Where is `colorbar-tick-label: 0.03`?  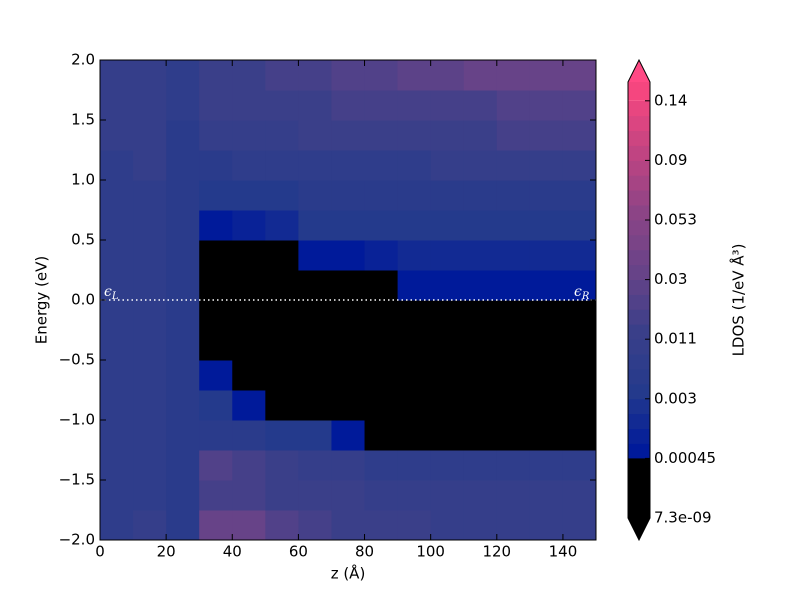
colorbar-tick-label: 0.03 is located at coordinates (670, 279).